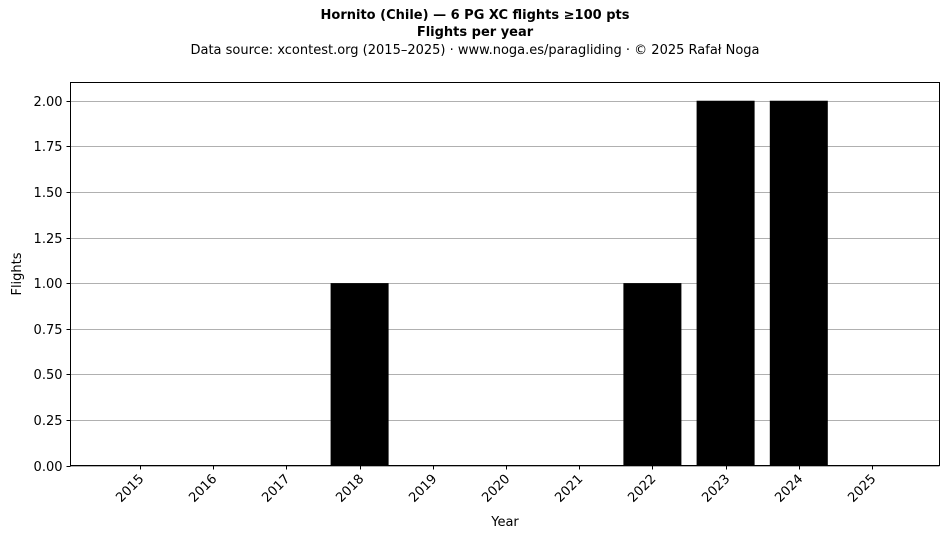 This screenshot has width=950, height=539. What do you see at coordinates (789, 489) in the screenshot?
I see `x-tick-label: 2024` at bounding box center [789, 489].